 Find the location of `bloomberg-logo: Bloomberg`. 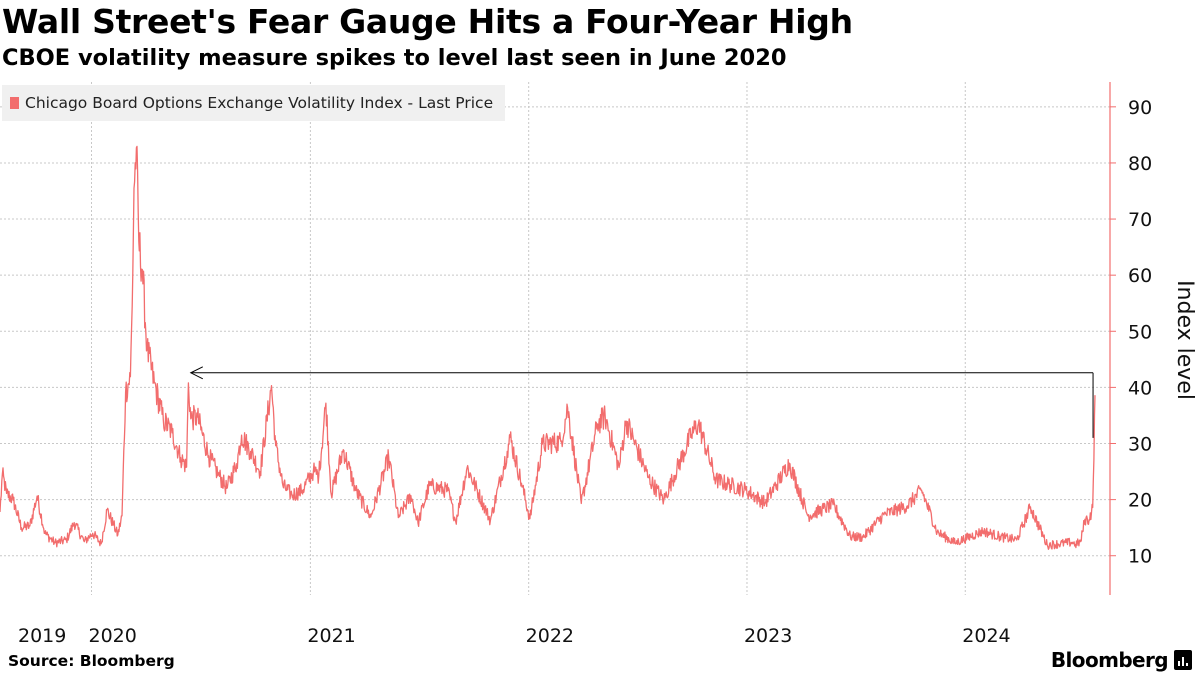

bloomberg-logo: Bloomberg is located at coordinates (1109, 660).